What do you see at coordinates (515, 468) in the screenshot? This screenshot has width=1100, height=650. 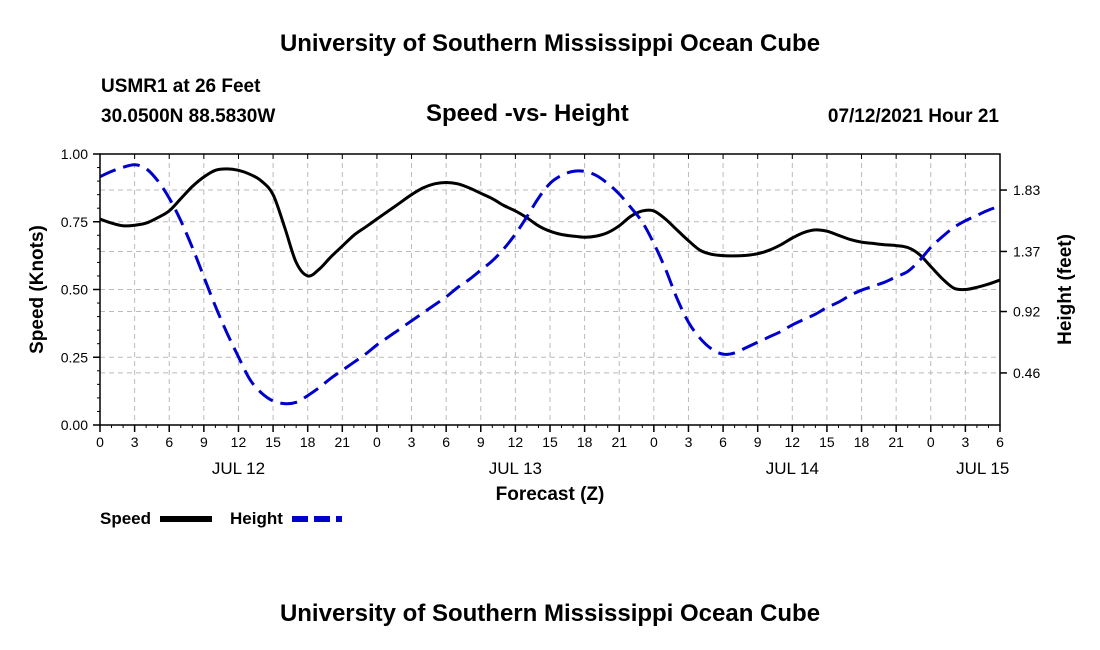 I see `day-label: JUL 13` at bounding box center [515, 468].